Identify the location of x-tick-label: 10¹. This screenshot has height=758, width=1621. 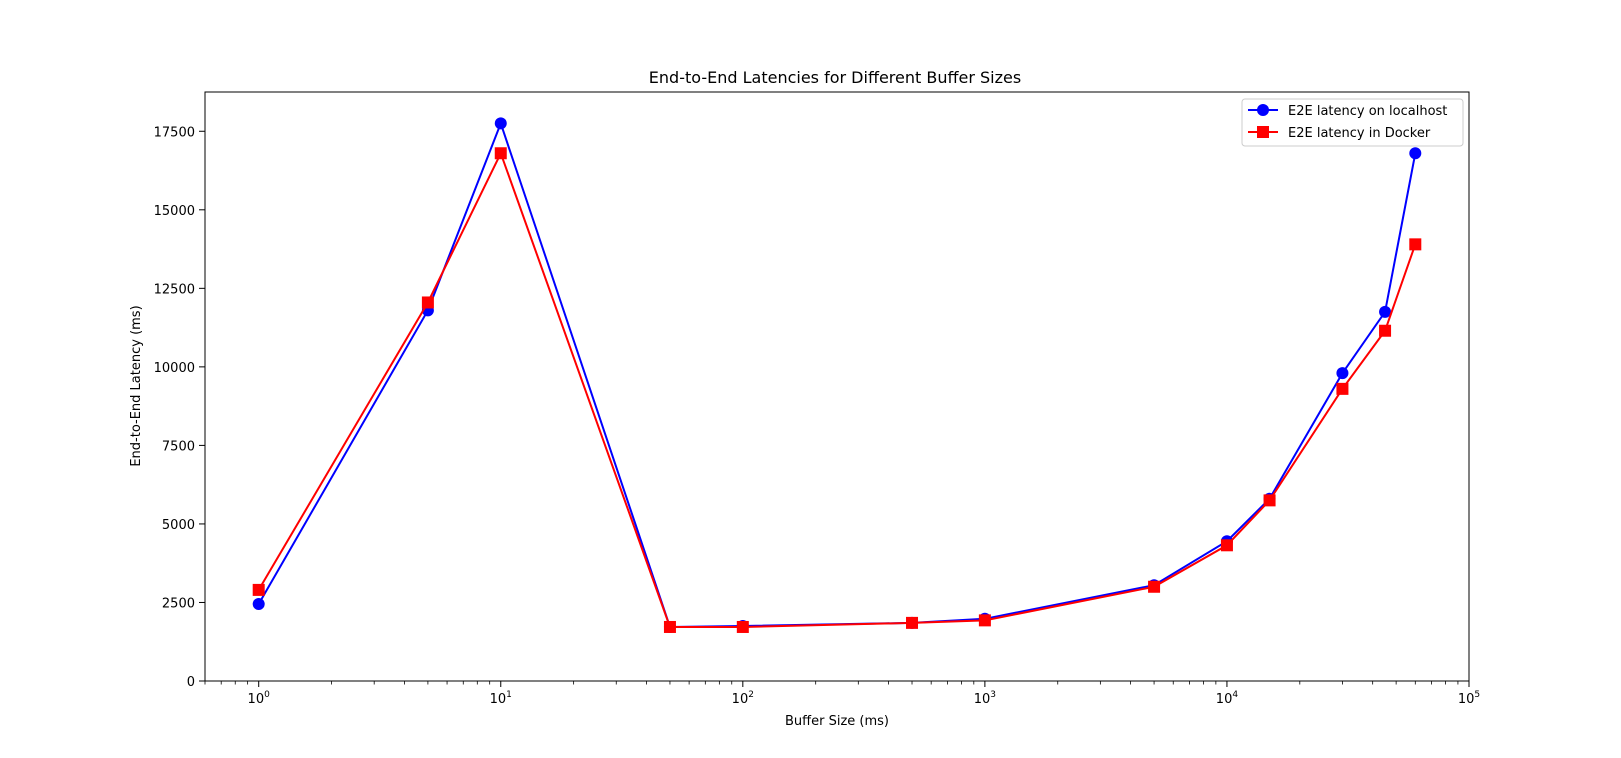
(501, 698).